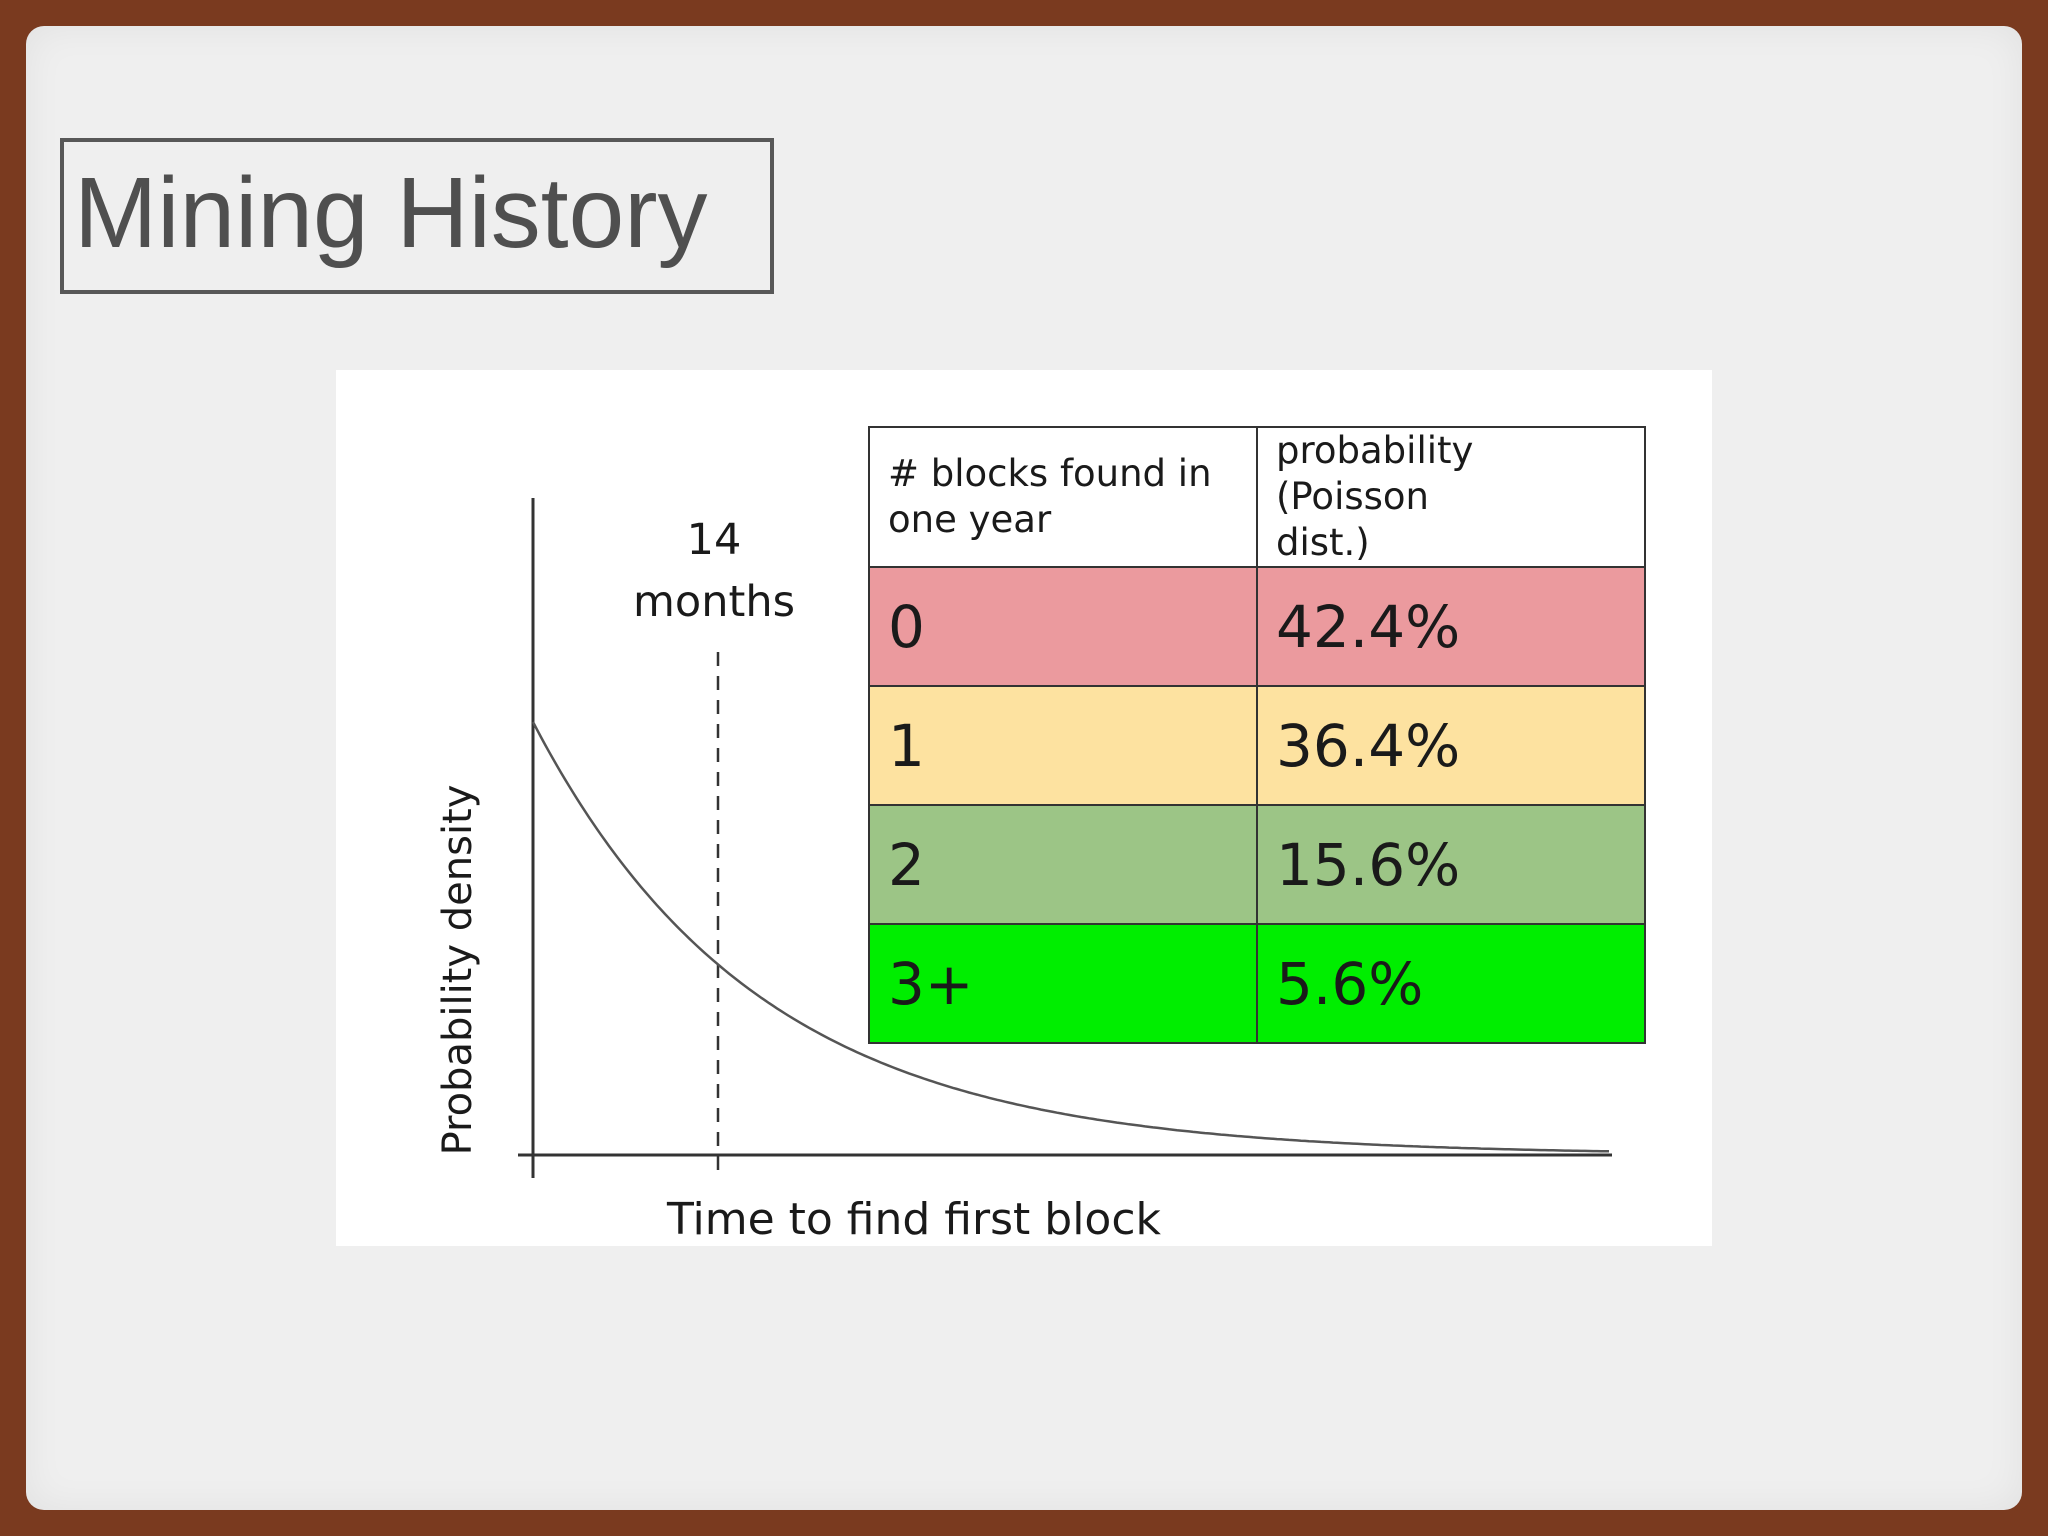 Image resolution: width=2048 pixels, height=1536 pixels. What do you see at coordinates (458, 970) in the screenshot?
I see `y-axis-label: Probability density` at bounding box center [458, 970].